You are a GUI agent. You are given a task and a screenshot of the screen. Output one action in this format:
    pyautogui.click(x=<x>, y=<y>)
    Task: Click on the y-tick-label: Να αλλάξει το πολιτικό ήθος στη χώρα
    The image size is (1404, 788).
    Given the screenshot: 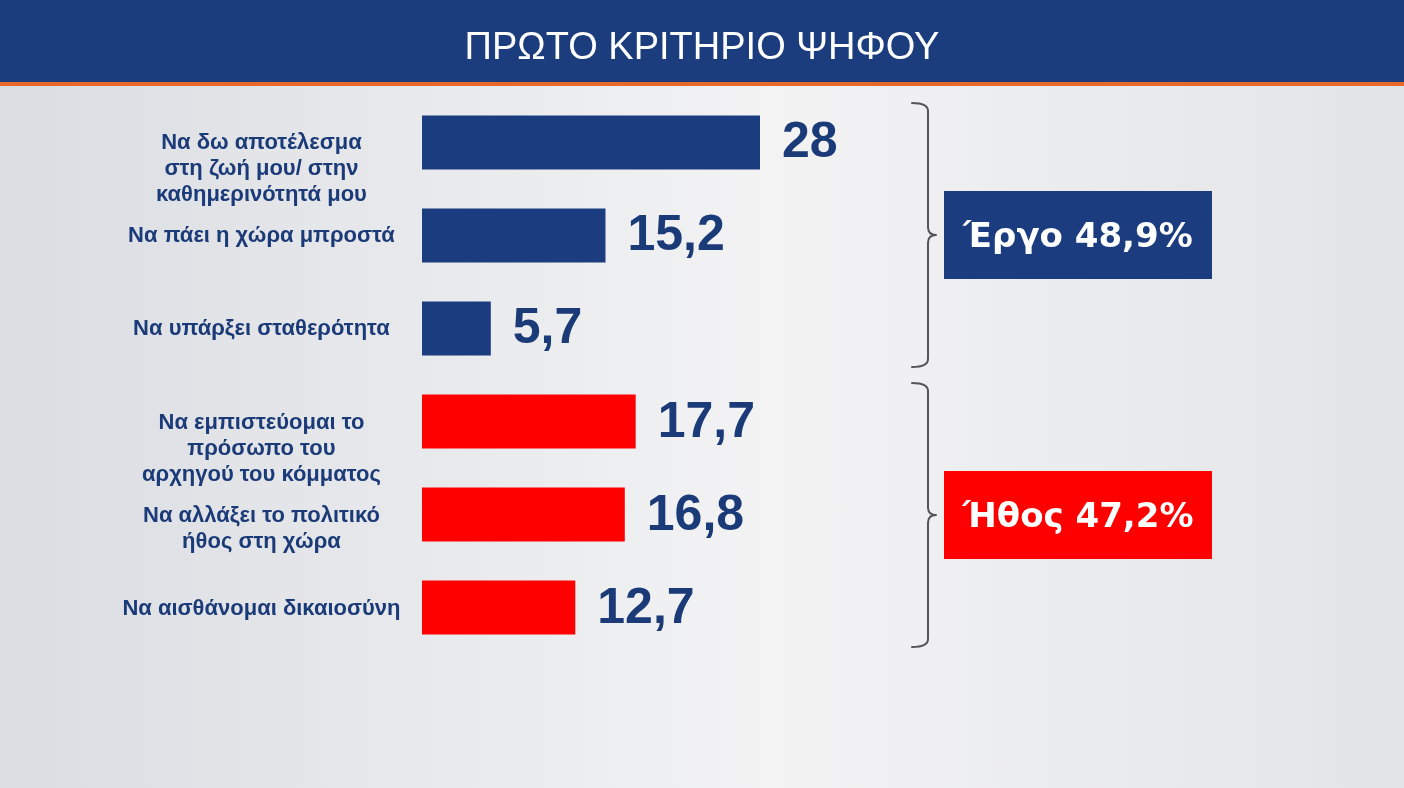 What is the action you would take?
    pyautogui.click(x=261, y=527)
    